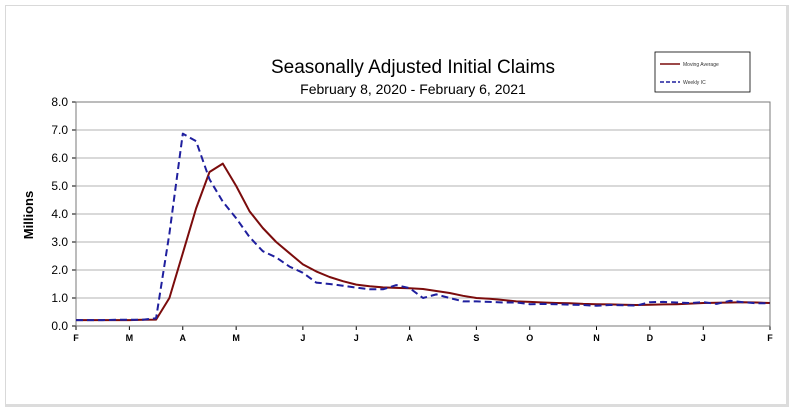  I want to click on y-tick-label-4: 4.0, so click(59, 214).